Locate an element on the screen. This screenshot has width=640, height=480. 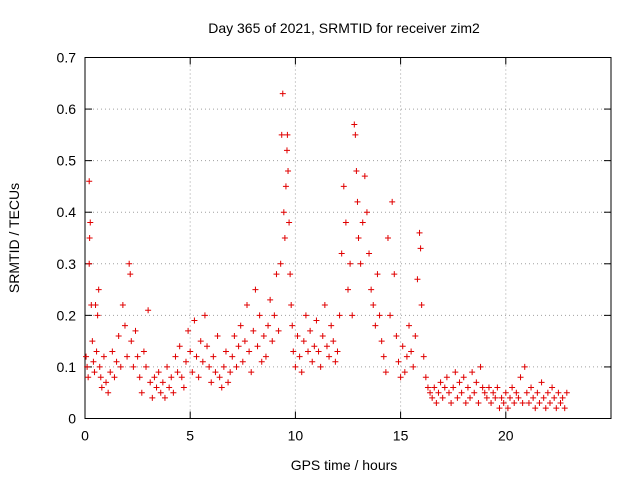
y-axis-label: SRMTID / TECUs is located at coordinates (14, 238).